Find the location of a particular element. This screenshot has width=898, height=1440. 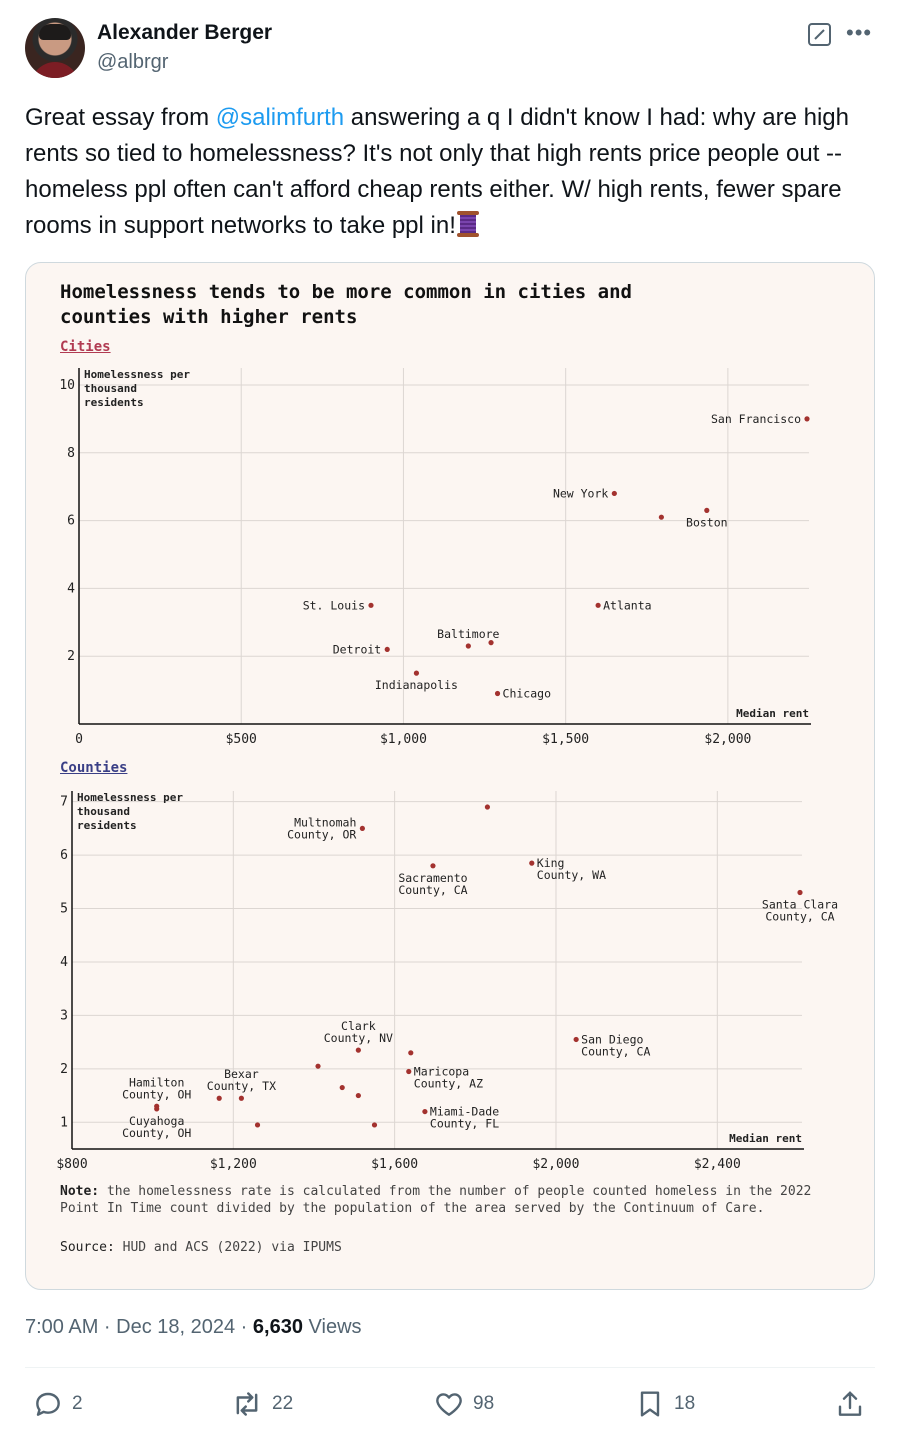

point-label-line: Boston is located at coordinates (707, 522).